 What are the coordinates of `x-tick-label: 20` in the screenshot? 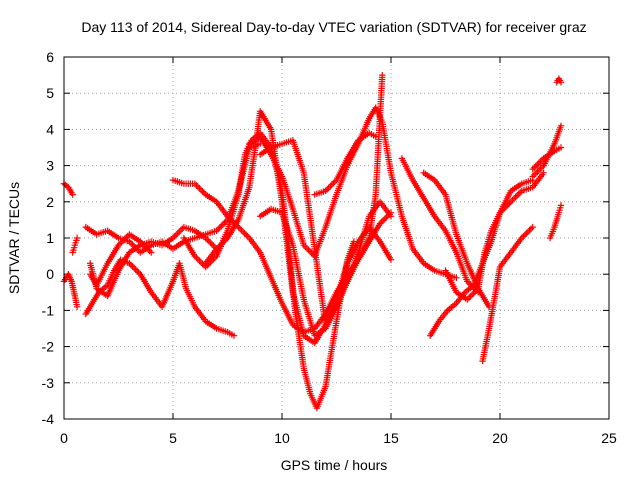 It's located at (500, 438).